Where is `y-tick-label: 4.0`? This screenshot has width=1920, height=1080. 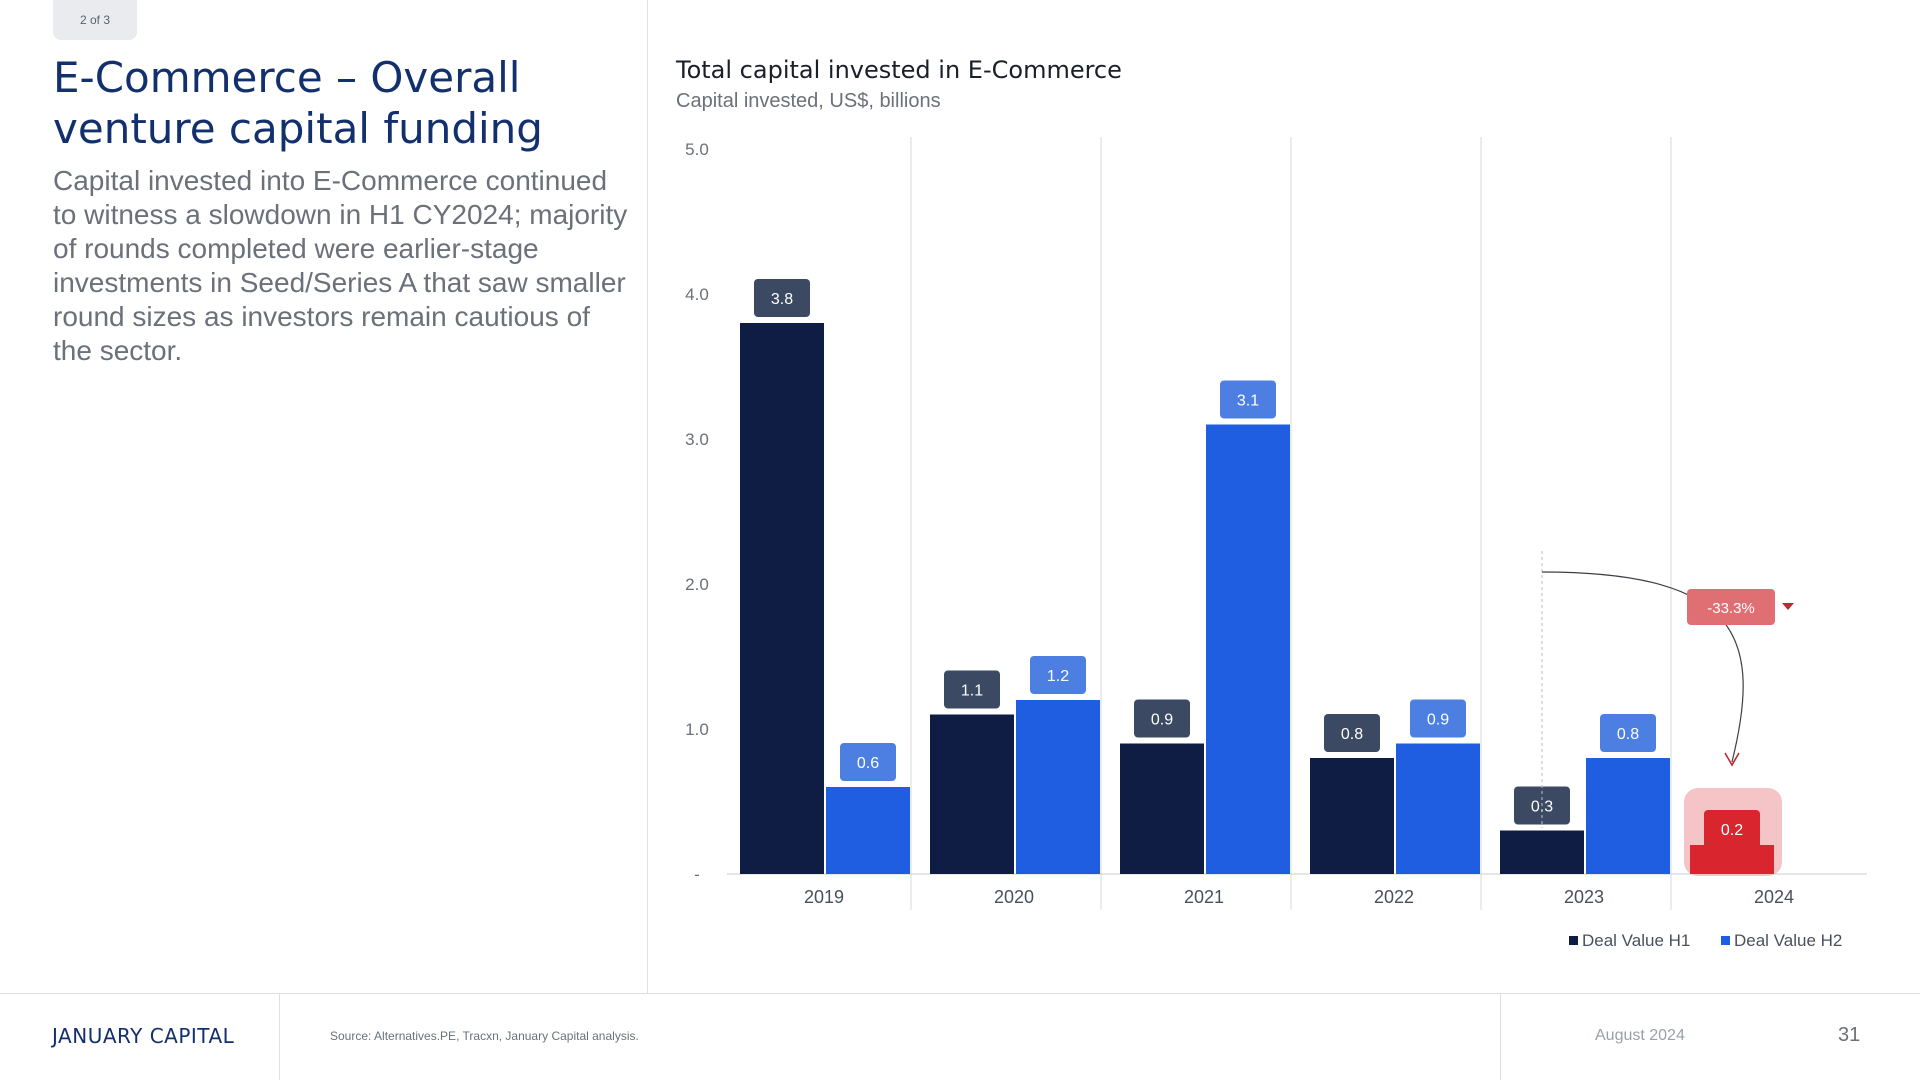
y-tick-label: 4.0 is located at coordinates (697, 294).